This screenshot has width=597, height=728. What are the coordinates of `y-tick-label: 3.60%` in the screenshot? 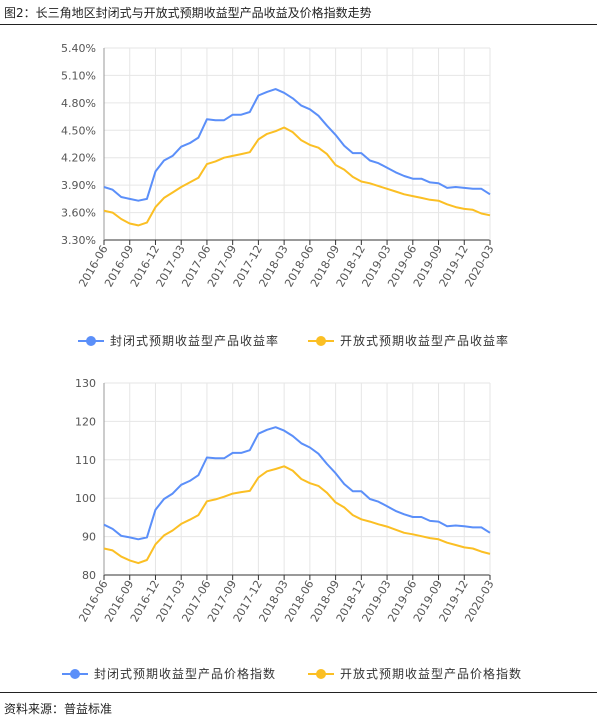 It's located at (78, 213).